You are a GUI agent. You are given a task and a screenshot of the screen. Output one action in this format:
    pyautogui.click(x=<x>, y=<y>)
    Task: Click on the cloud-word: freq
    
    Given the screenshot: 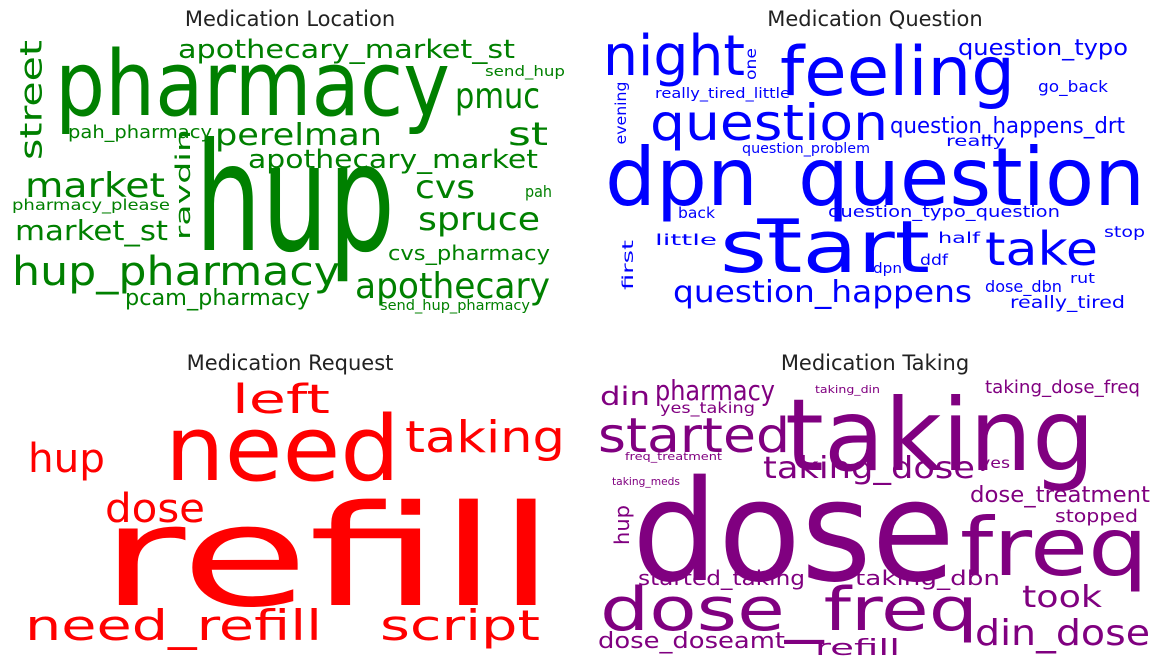 What is the action you would take?
    pyautogui.click(x=1054, y=547)
    